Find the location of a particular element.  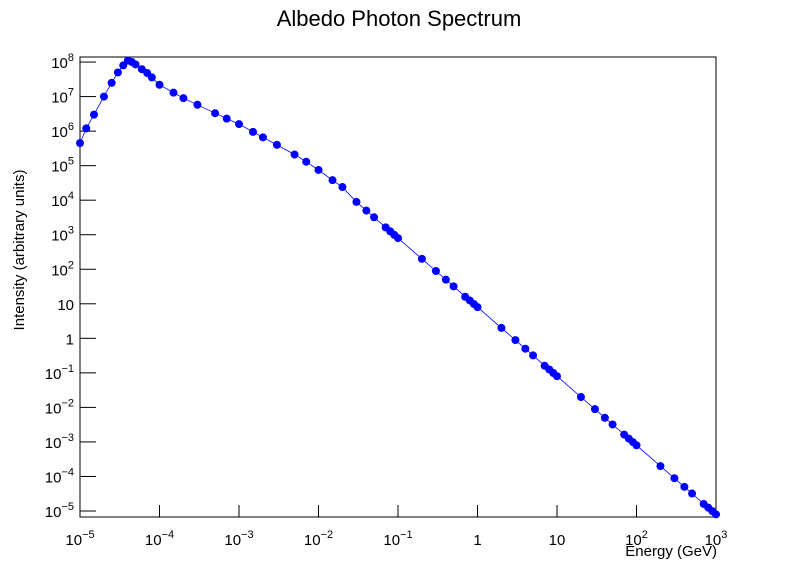

tick-label: 10⁴ is located at coordinates (62, 200).